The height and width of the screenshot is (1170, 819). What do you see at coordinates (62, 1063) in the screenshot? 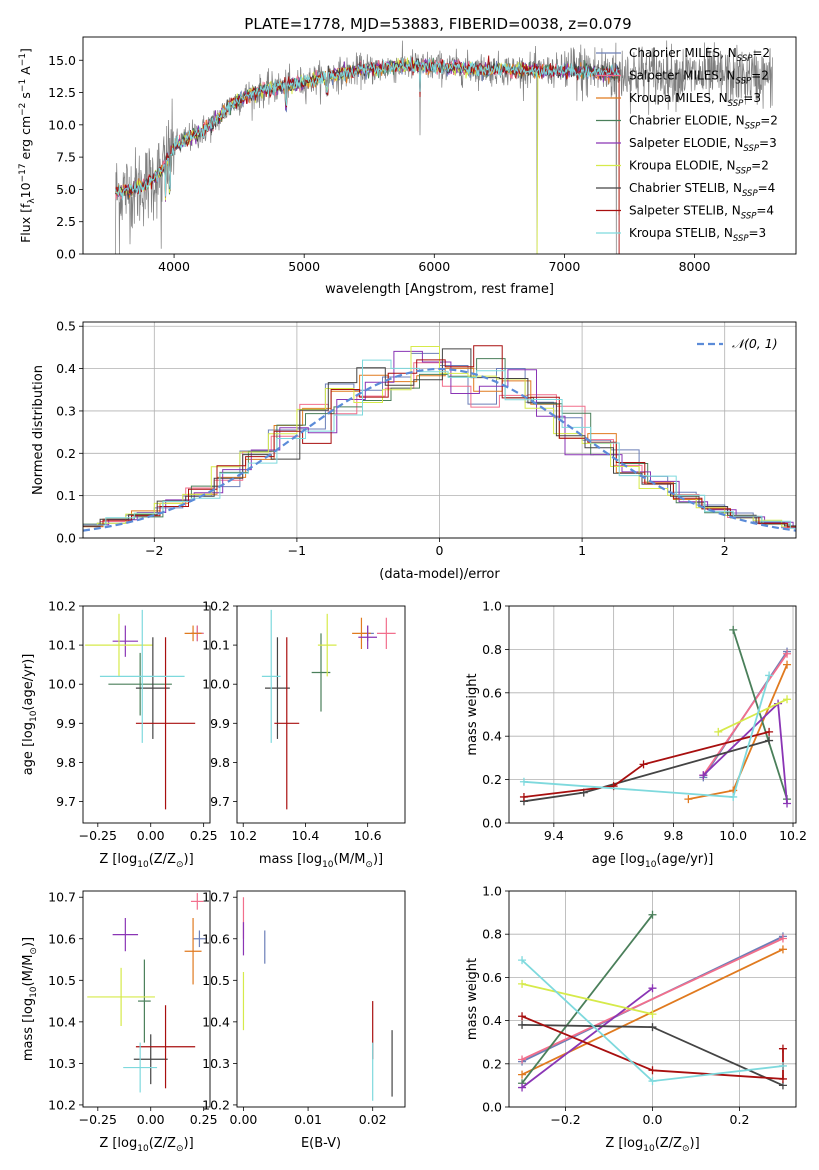
I see `y-tick-label: 10.3` at bounding box center [62, 1063].